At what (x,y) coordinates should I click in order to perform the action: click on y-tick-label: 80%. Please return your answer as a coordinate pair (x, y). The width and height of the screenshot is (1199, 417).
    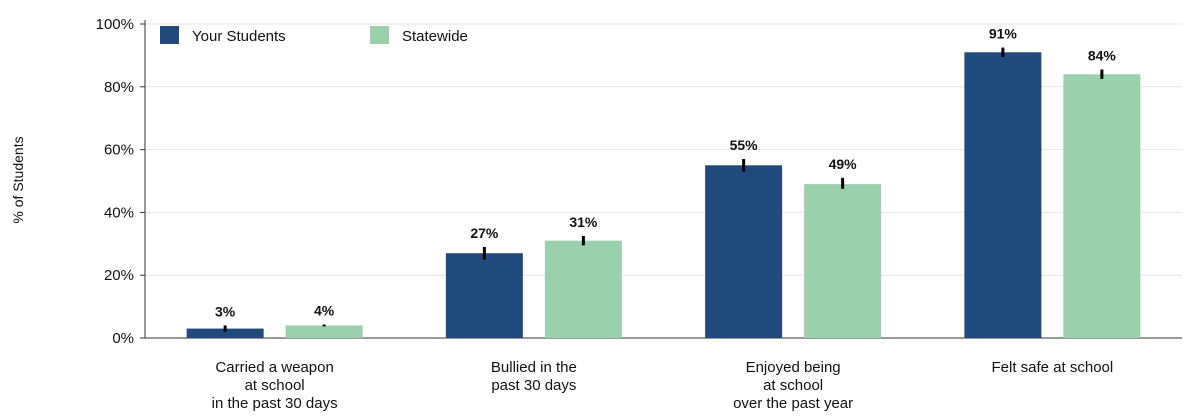
    Looking at the image, I should click on (119, 87).